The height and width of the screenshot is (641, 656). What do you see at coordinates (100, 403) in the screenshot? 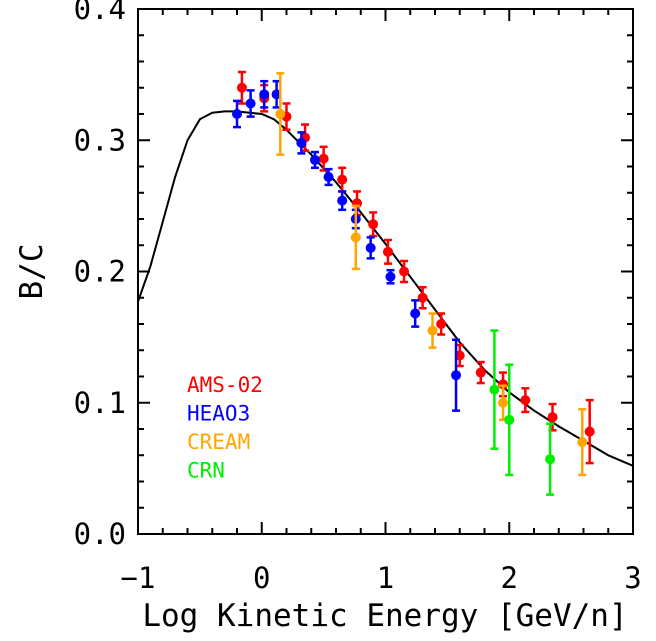
I see `y-tick-label: 0.1` at bounding box center [100, 403].